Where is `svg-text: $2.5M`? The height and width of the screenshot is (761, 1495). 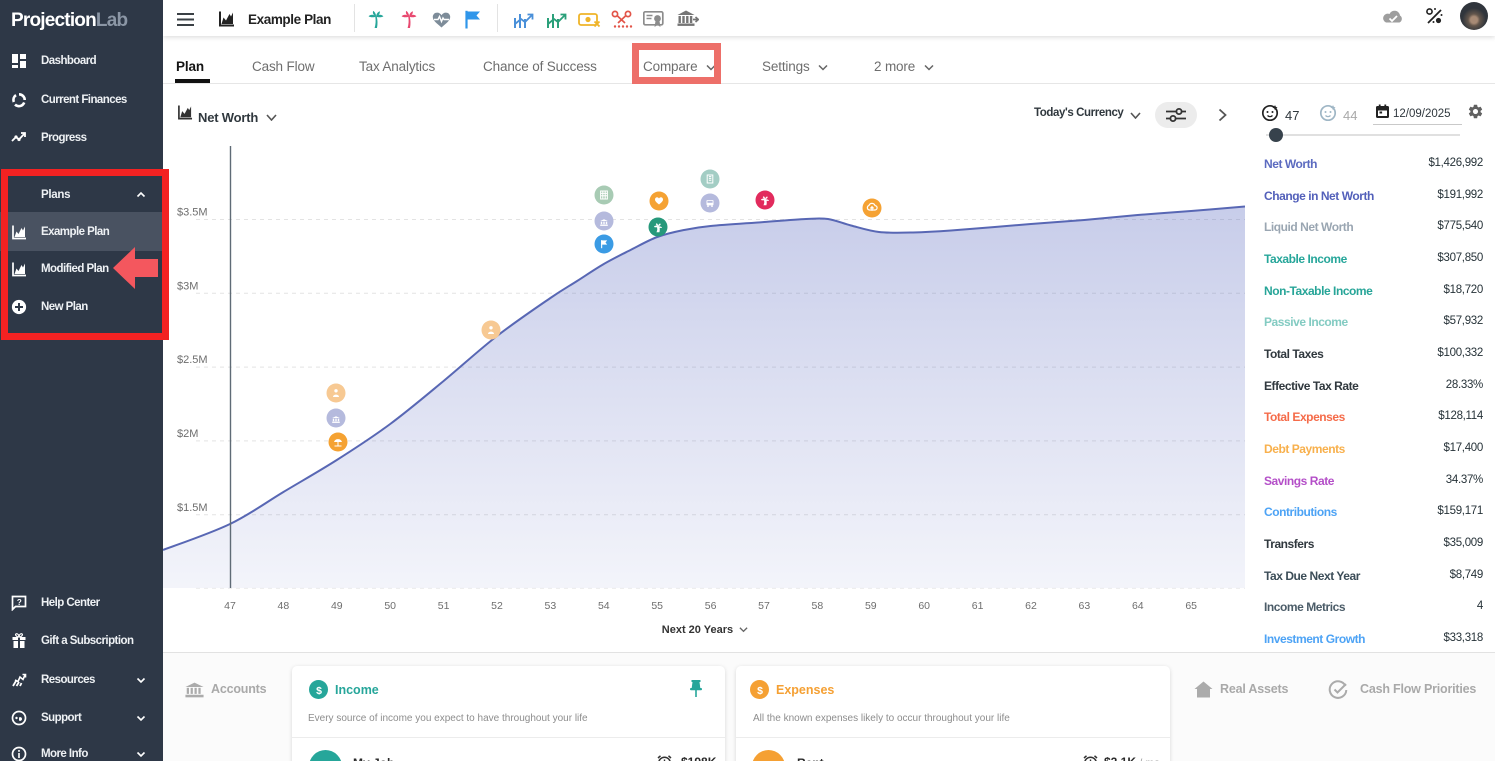
svg-text: $2.5M is located at coordinates (192, 360).